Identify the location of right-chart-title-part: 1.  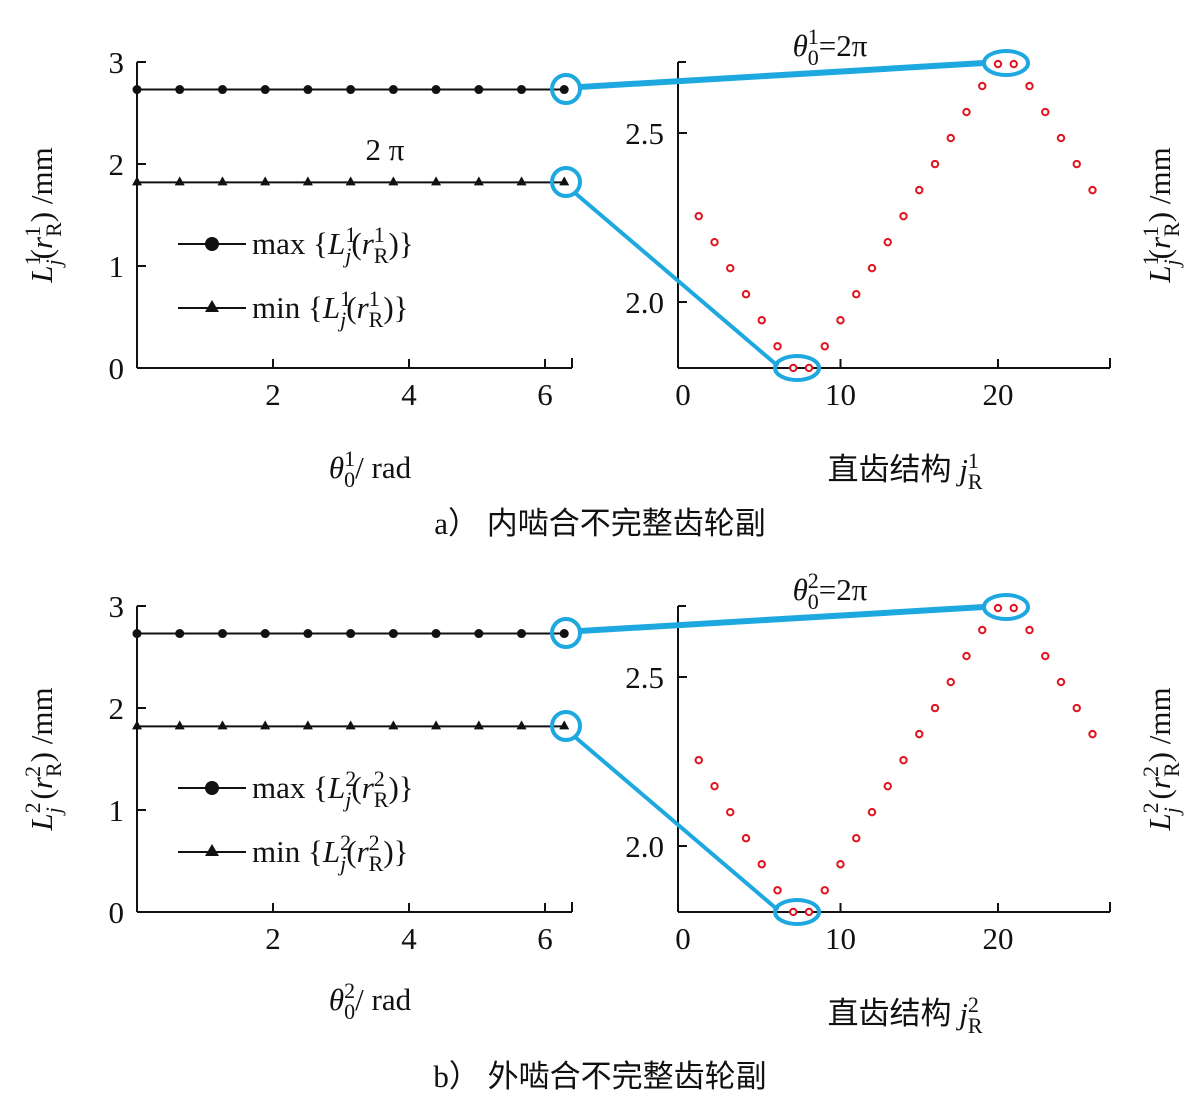
(813, 36).